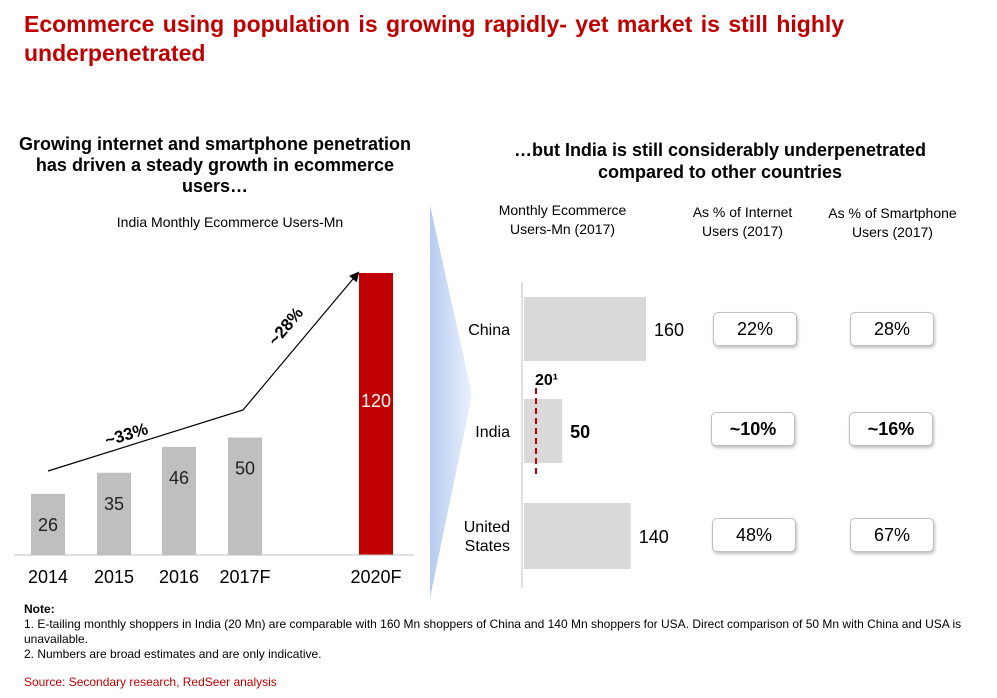 This screenshot has width=997, height=698. What do you see at coordinates (755, 329) in the screenshot?
I see `china-internet-pct: 22%` at bounding box center [755, 329].